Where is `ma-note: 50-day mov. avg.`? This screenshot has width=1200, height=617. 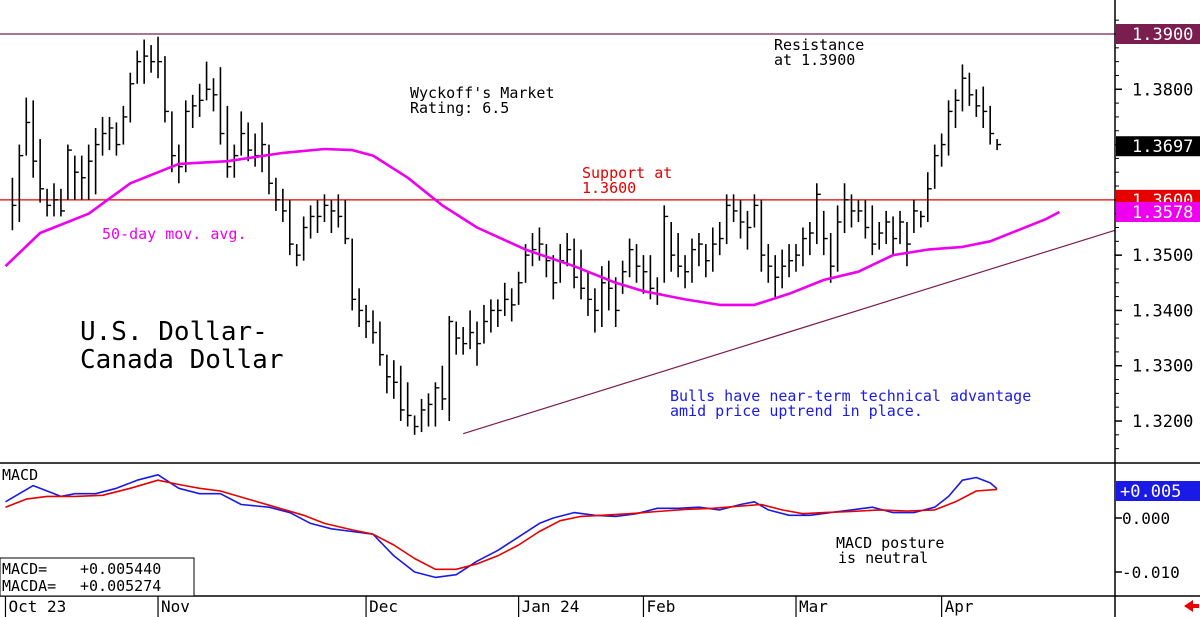
ma-note: 50-day mov. avg. is located at coordinates (174, 234).